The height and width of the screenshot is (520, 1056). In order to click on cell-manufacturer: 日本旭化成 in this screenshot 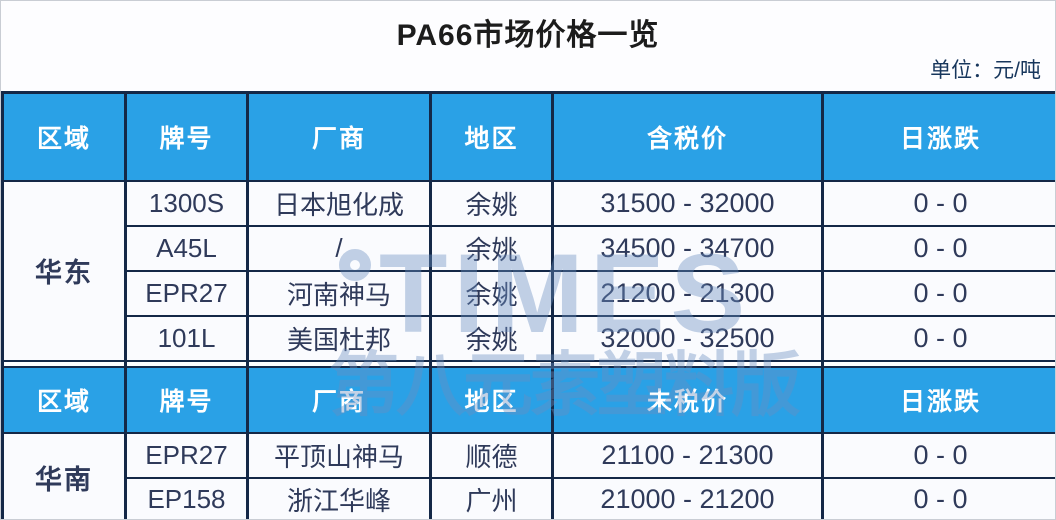, I will do `click(339, 203)`.